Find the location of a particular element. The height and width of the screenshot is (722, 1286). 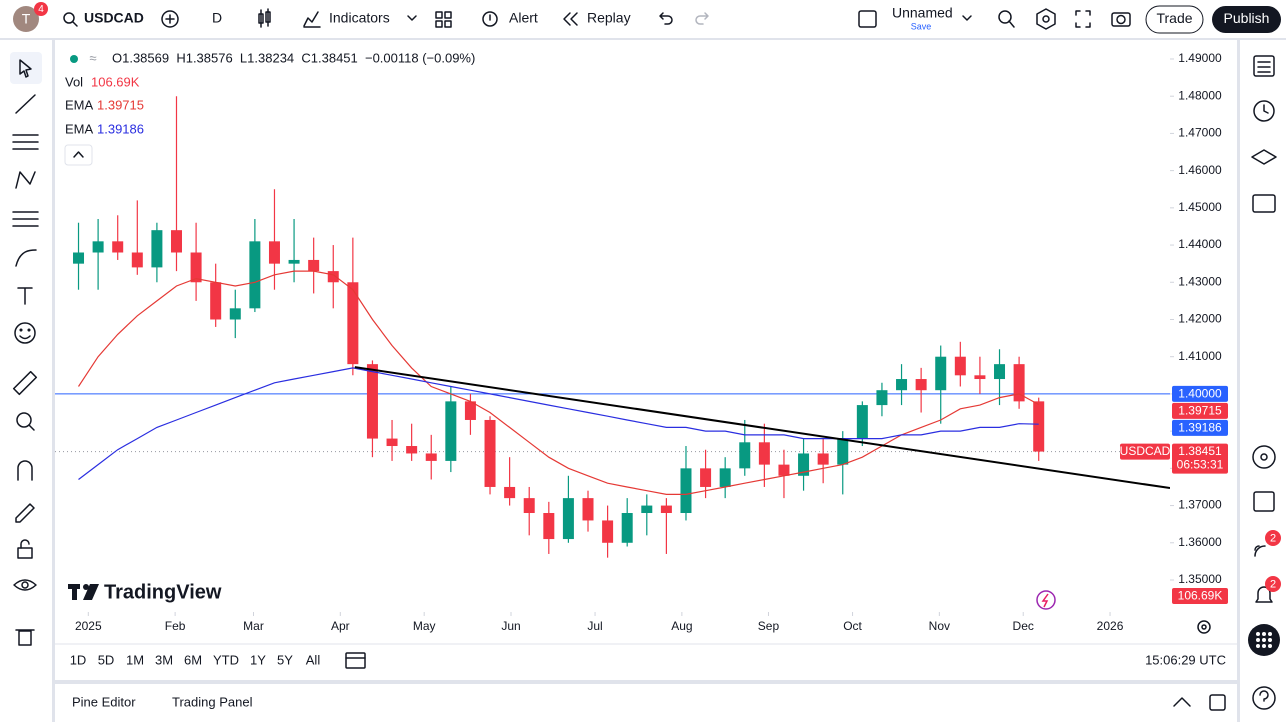

range-button: 1Y is located at coordinates (258, 659).